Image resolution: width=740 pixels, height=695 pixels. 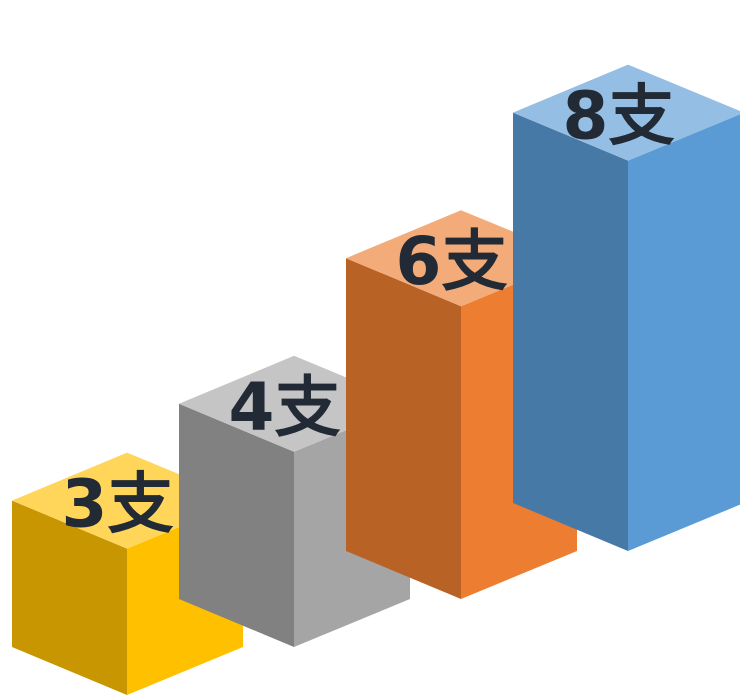 What do you see at coordinates (684, 332) in the screenshot?
I see `bar-right-face` at bounding box center [684, 332].